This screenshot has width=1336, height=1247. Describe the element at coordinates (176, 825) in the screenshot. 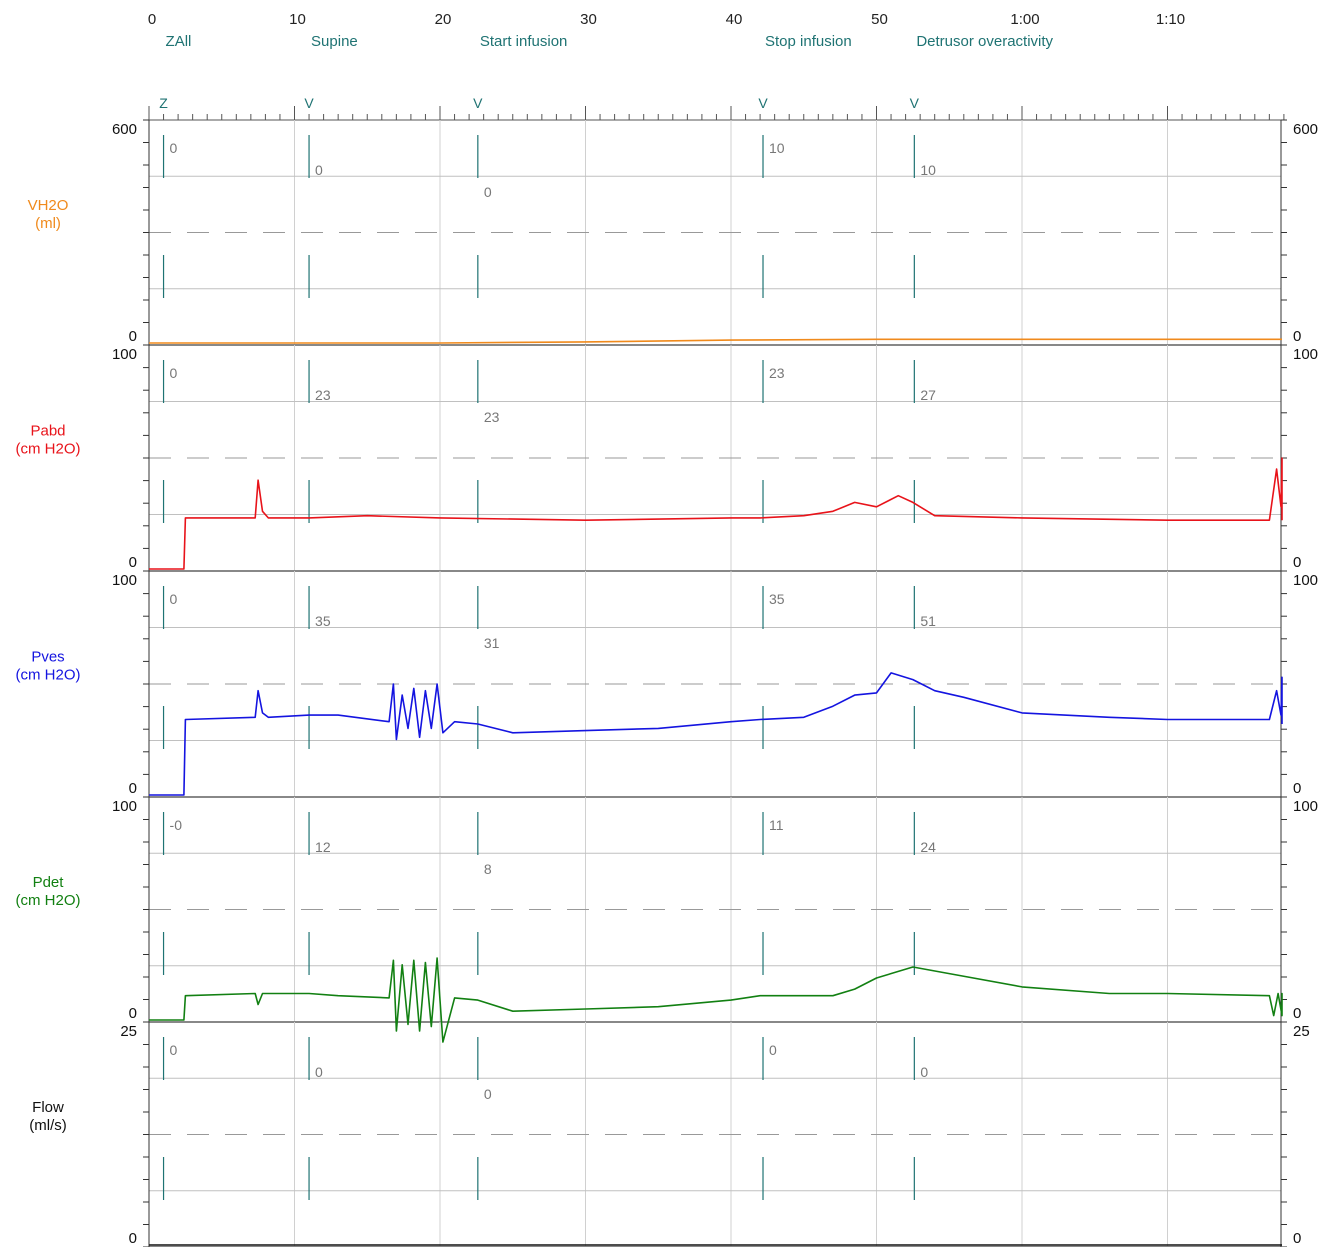

I see `event-value: -0` at that location.